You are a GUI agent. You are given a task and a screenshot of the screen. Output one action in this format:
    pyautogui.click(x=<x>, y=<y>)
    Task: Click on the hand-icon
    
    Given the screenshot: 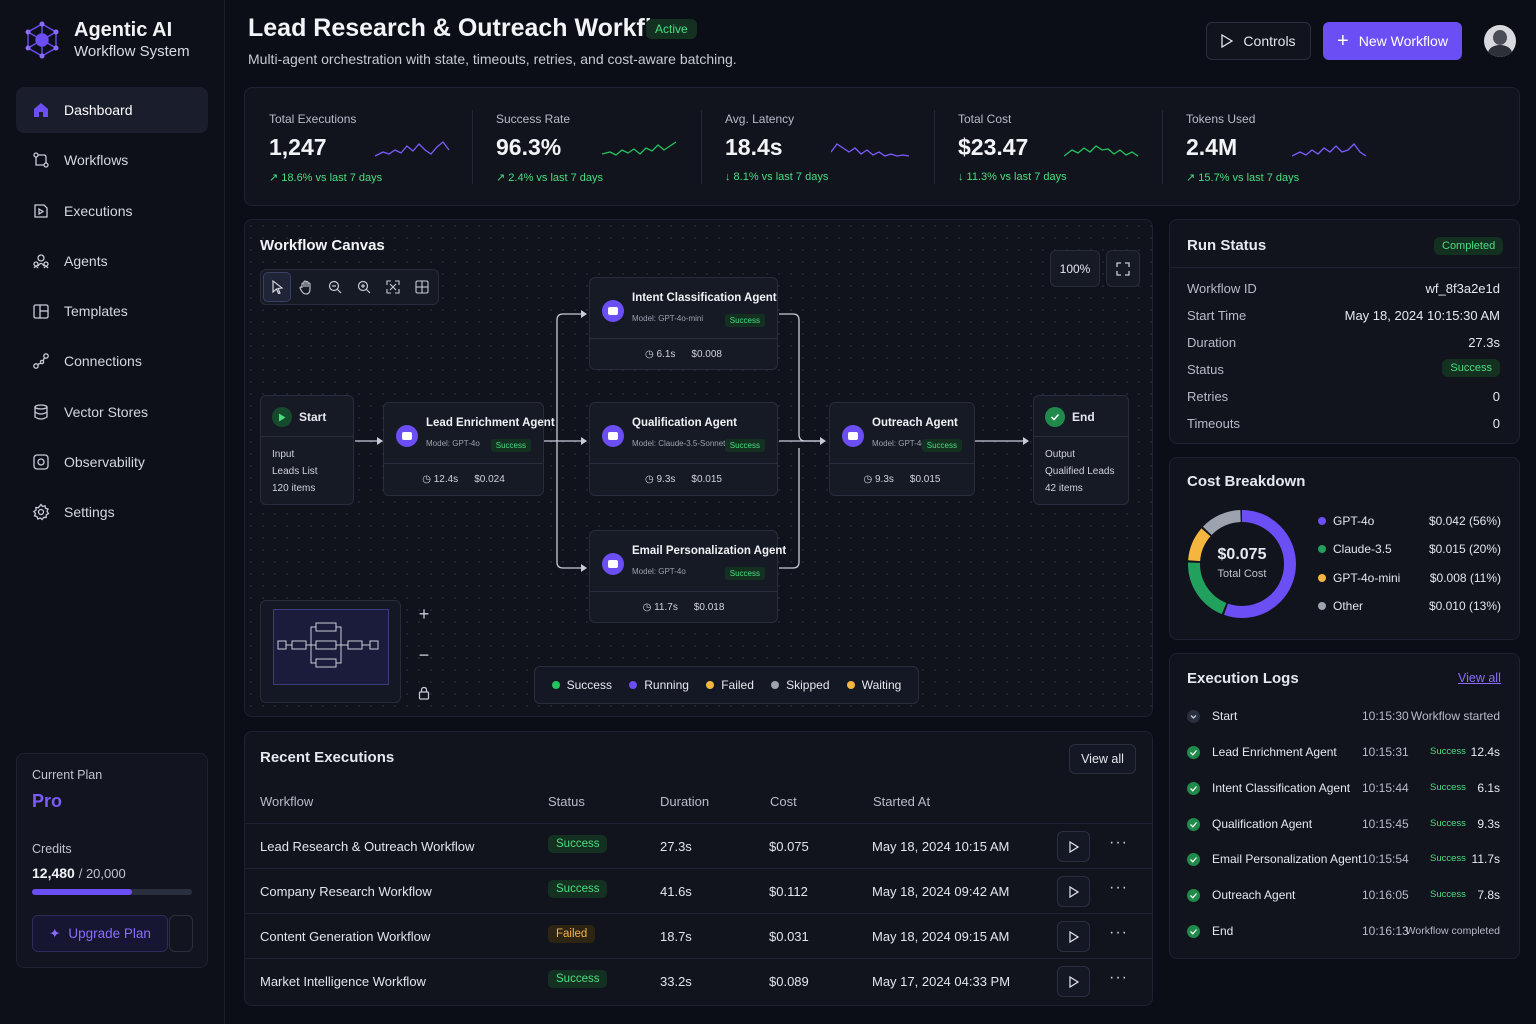 What is the action you would take?
    pyautogui.click(x=306, y=287)
    